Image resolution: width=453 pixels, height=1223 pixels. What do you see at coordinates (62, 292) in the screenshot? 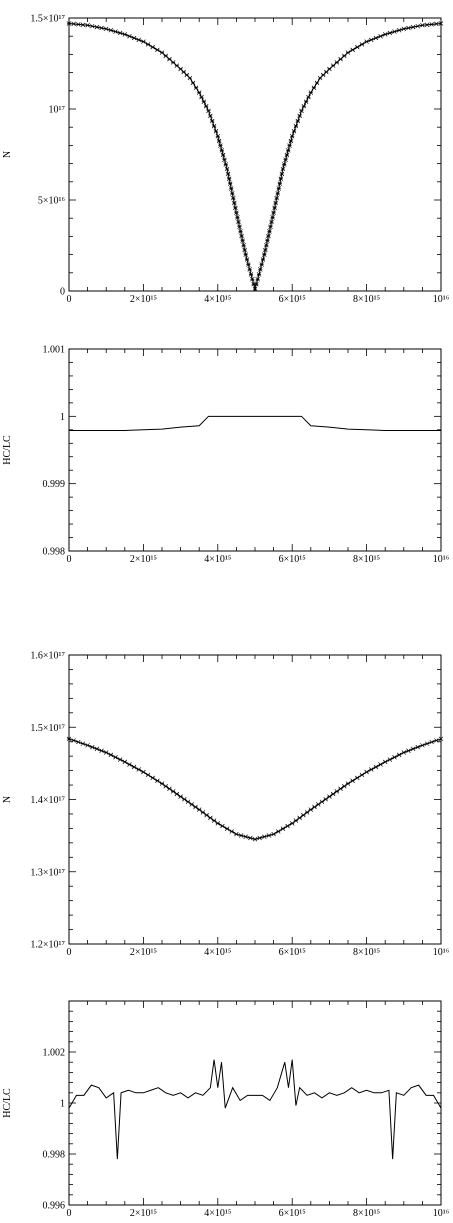
I see `y-tick-label: 0` at bounding box center [62, 292].